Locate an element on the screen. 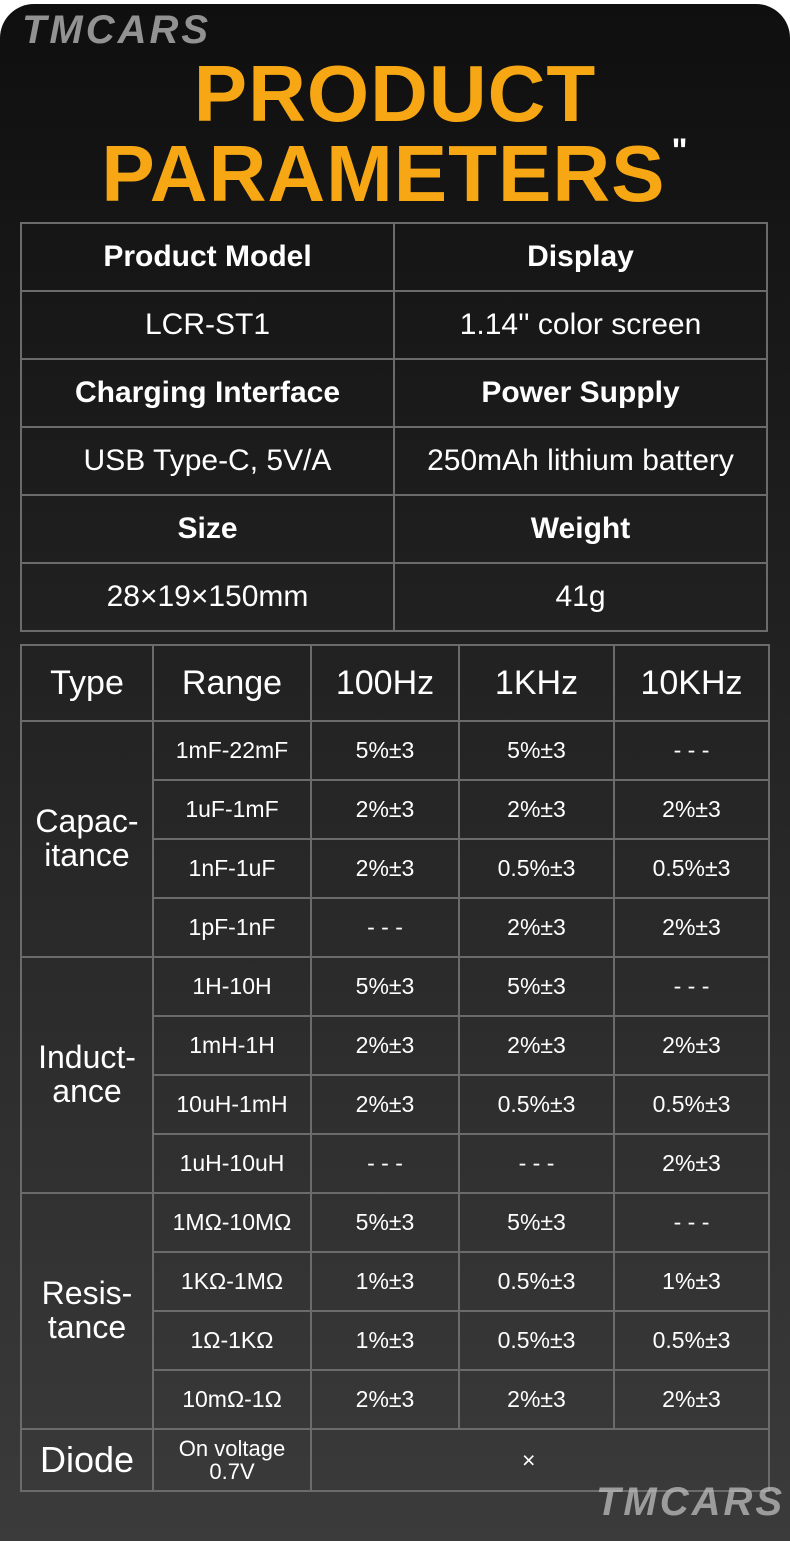  table-row: 1KΩ-1MΩ 1%±3 0.5%±3 1%±3 is located at coordinates (395, 1281).